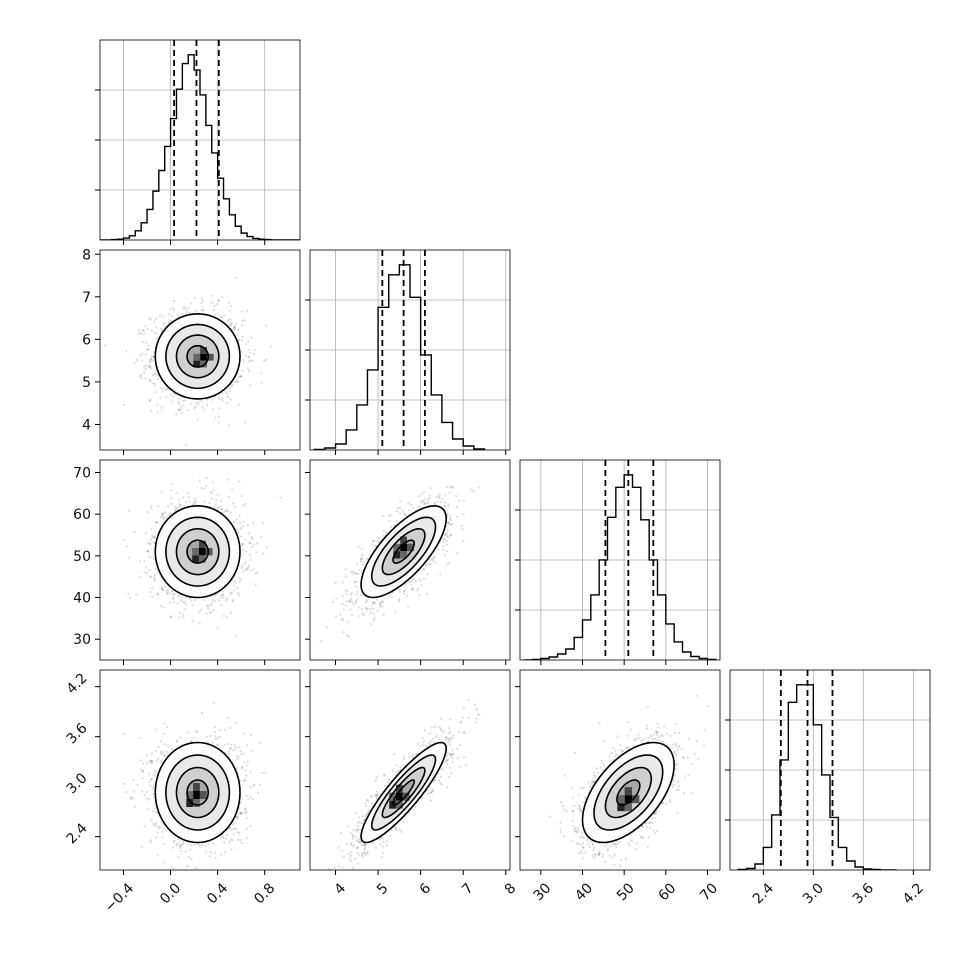 The height and width of the screenshot is (970, 970). Describe the element at coordinates (210, 357) in the screenshot. I see `density-peak-block` at that location.